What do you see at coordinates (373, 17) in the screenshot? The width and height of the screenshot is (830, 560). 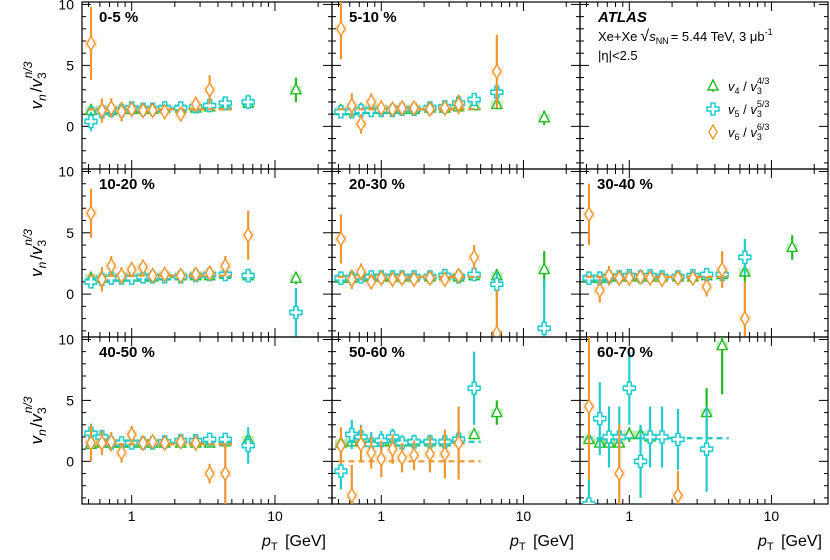 I see `panel-centrality-label: 5-10 %` at bounding box center [373, 17].